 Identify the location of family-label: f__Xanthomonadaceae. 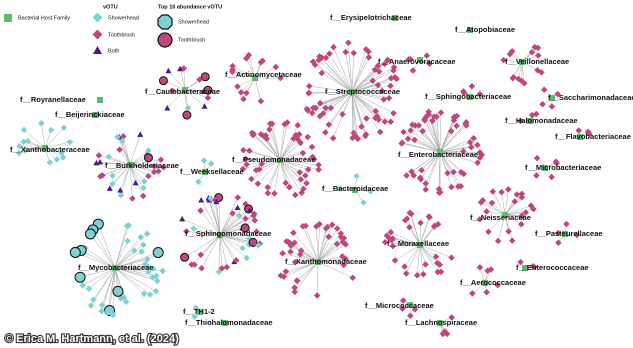
(326, 261).